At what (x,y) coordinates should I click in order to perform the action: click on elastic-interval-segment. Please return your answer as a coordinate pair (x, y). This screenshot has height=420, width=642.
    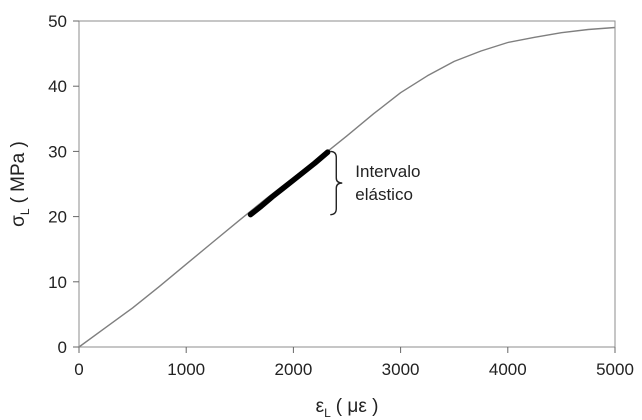
    Looking at the image, I should click on (289, 183).